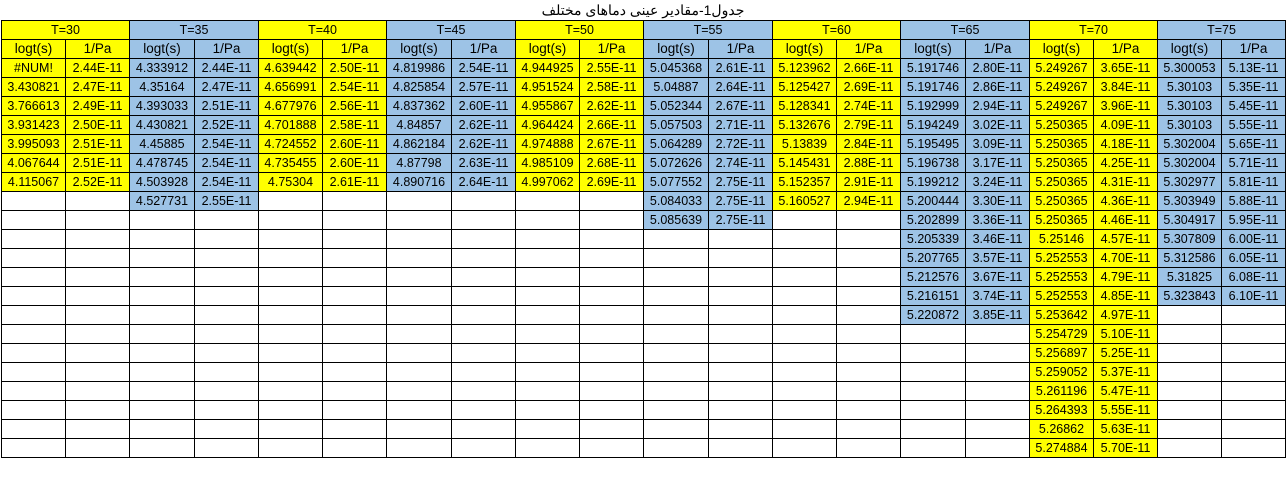 This screenshot has height=483, width=1286. Describe the element at coordinates (708, 30) in the screenshot. I see `group-header-cell: T=55` at that location.